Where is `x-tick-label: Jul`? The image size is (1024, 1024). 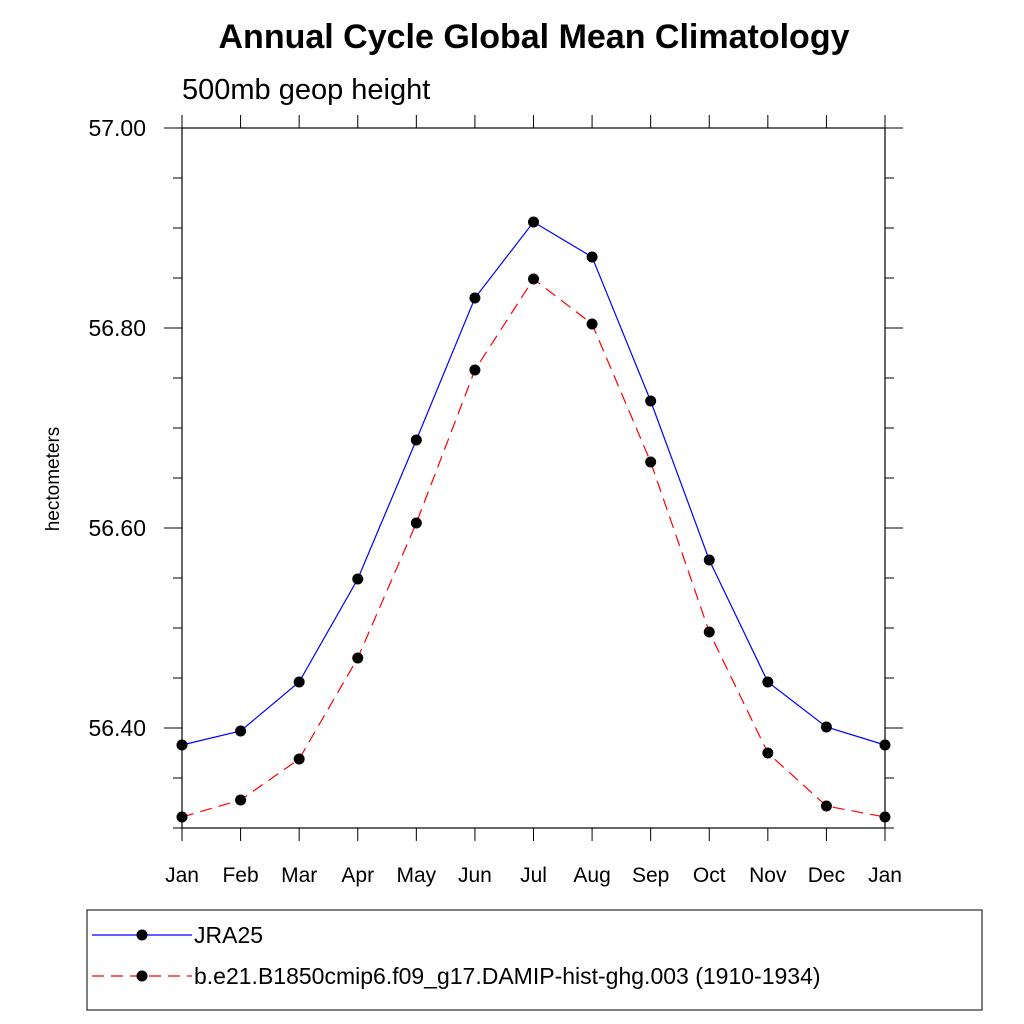
x-tick-label: Jul is located at coordinates (533, 875).